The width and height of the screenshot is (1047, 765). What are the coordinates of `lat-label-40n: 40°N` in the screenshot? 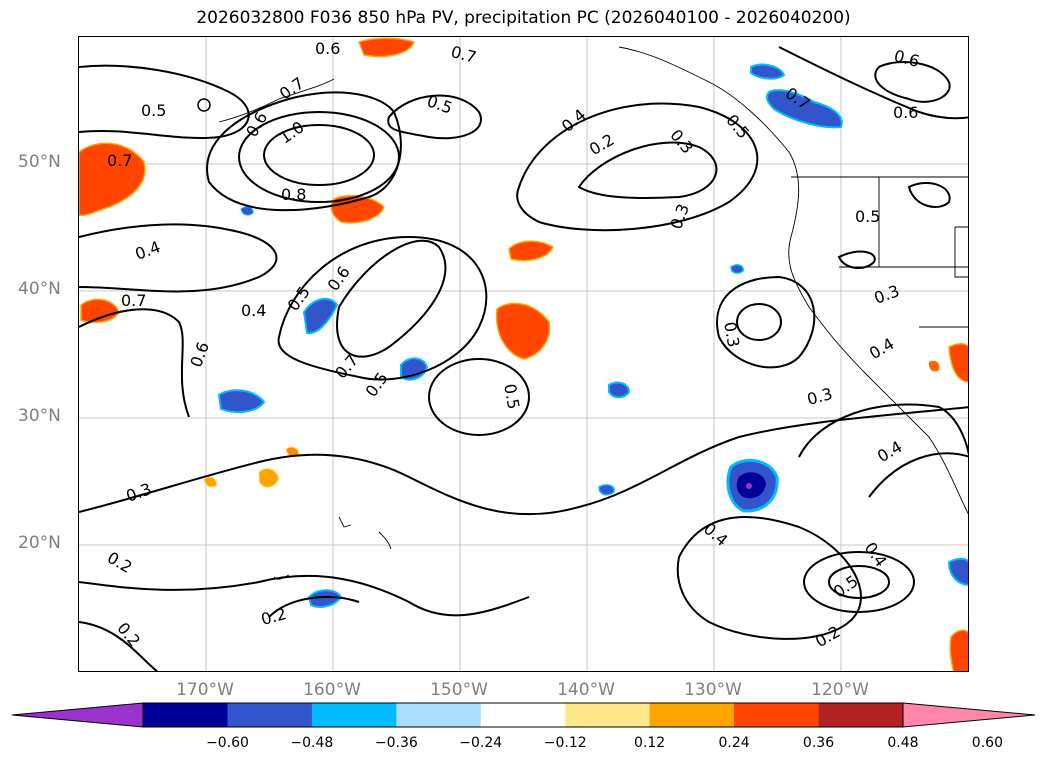 It's located at (39, 289).